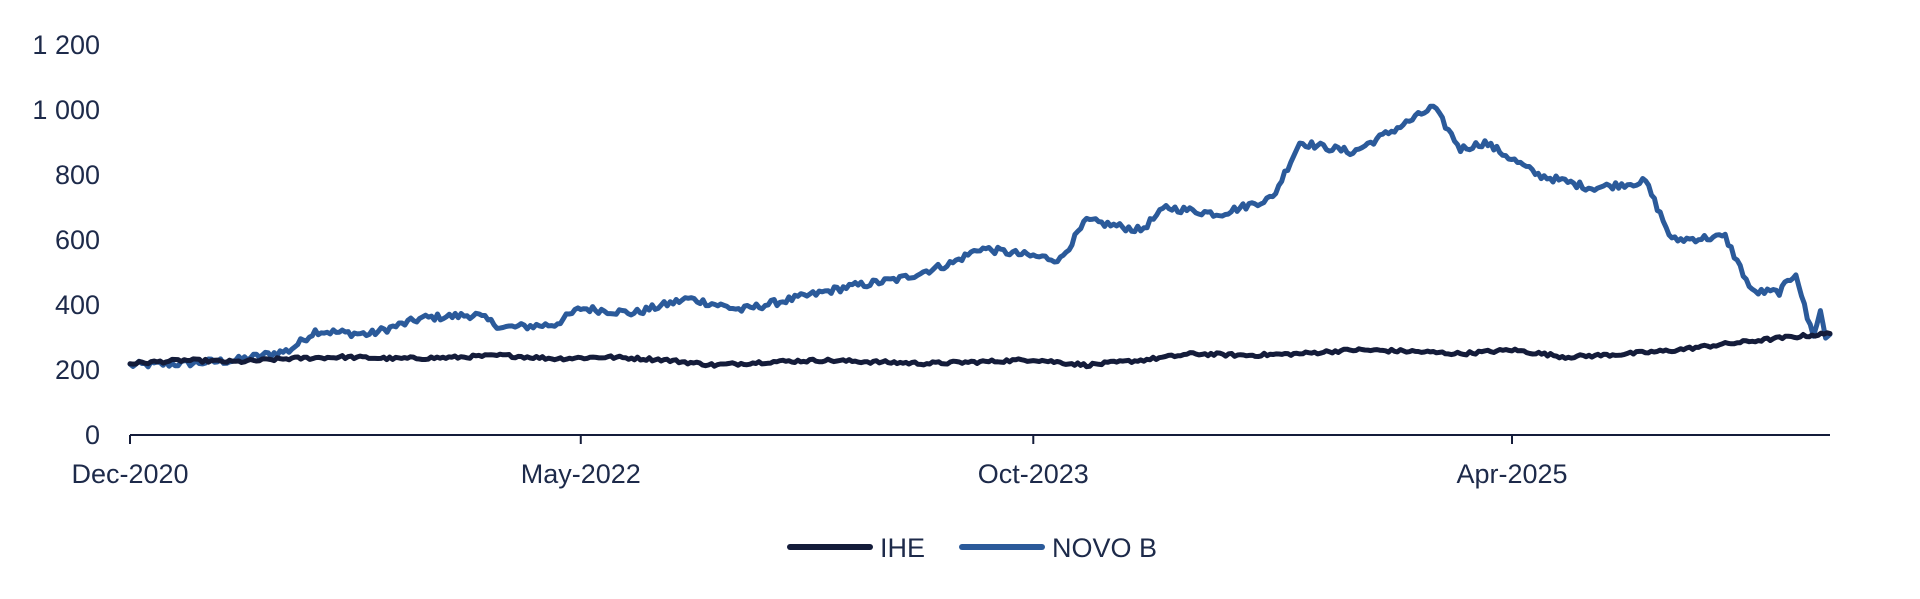 Image resolution: width=1920 pixels, height=599 pixels. I want to click on legend-label: NOVO B, so click(1104, 548).